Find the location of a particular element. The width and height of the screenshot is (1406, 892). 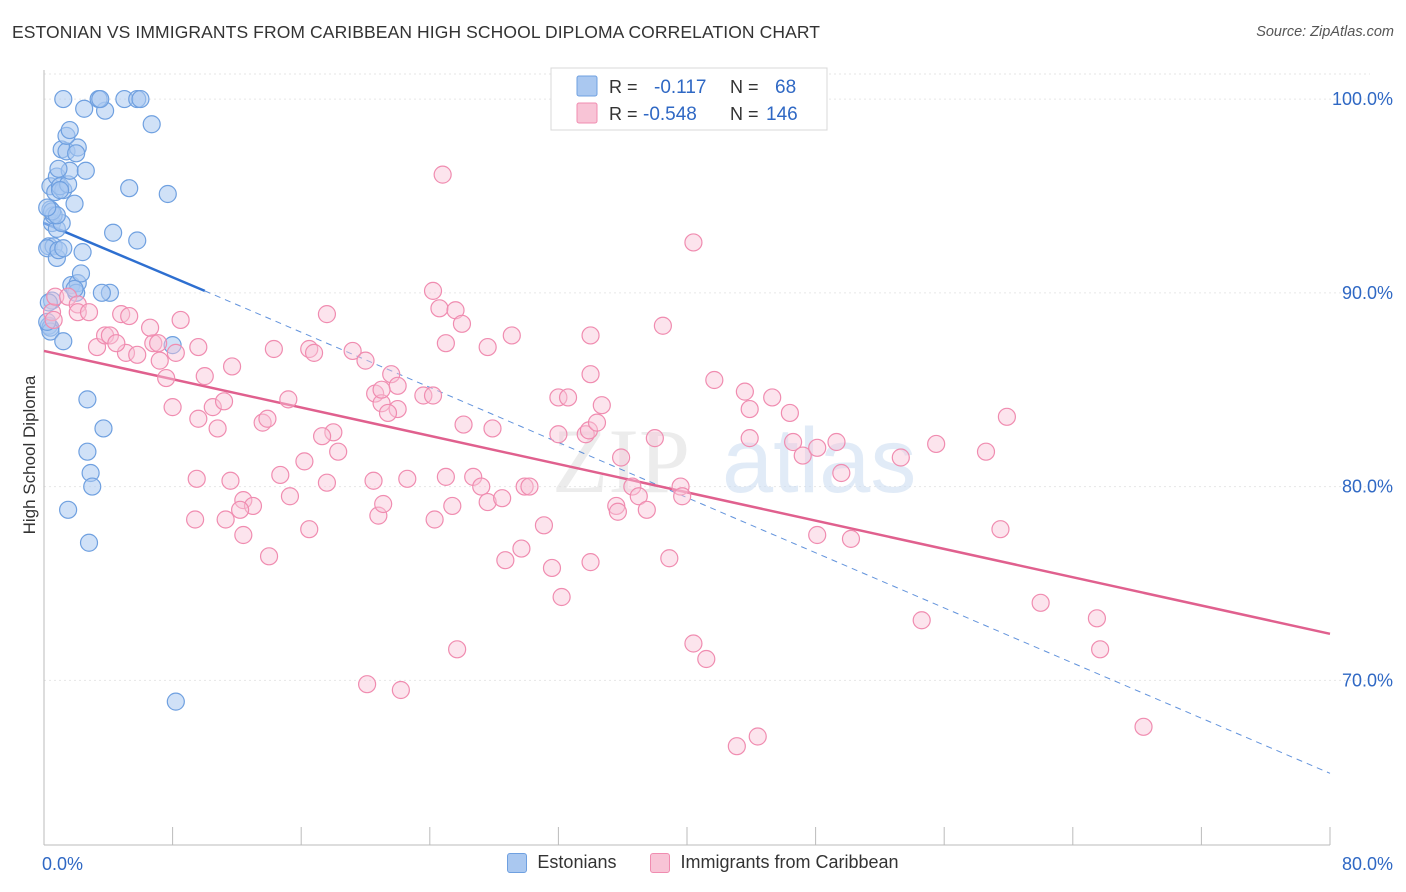

legend-swatch-pink is located at coordinates (587, 113).